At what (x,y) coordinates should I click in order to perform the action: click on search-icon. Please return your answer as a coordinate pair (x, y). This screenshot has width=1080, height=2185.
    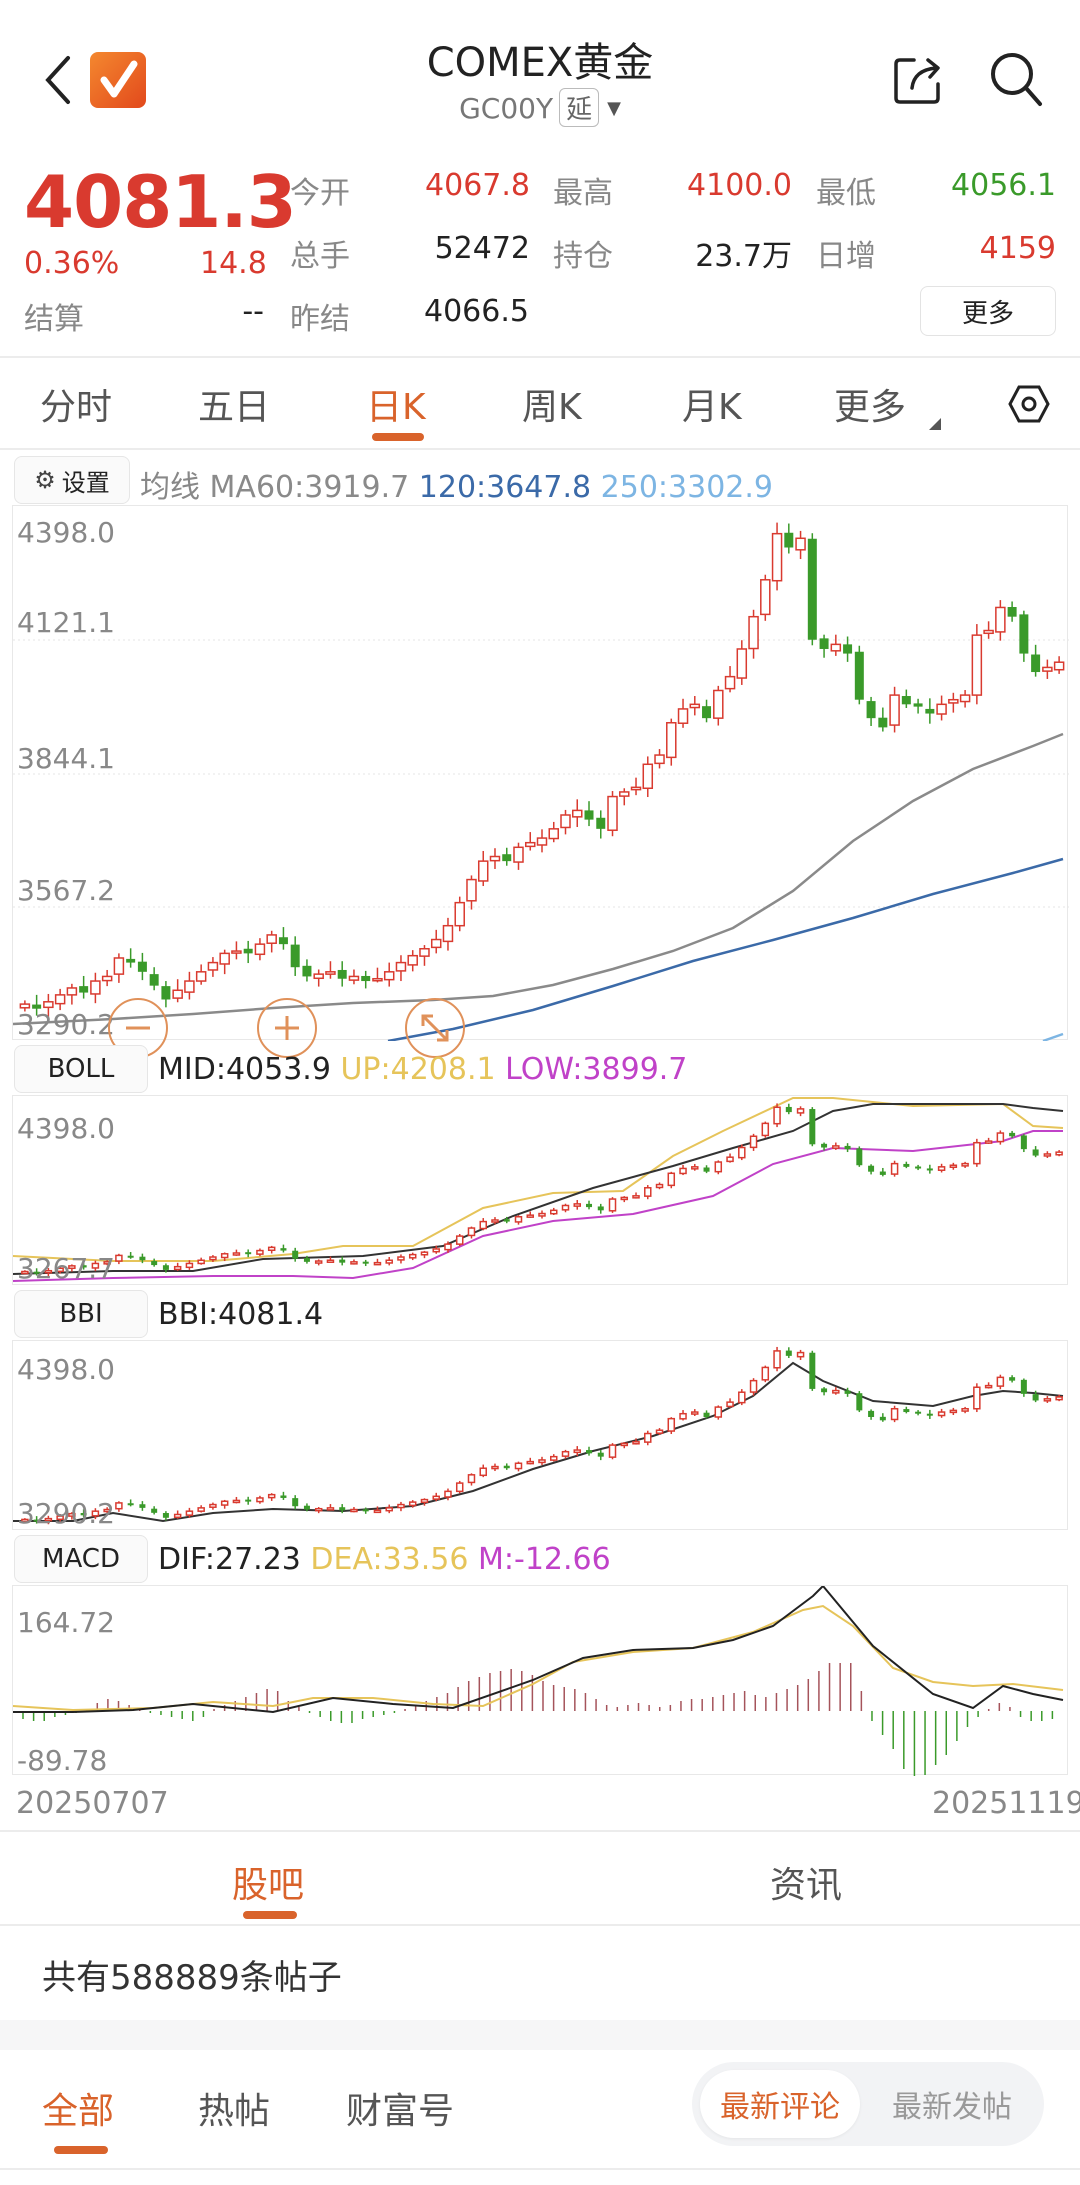
    Looking at the image, I should click on (1016, 79).